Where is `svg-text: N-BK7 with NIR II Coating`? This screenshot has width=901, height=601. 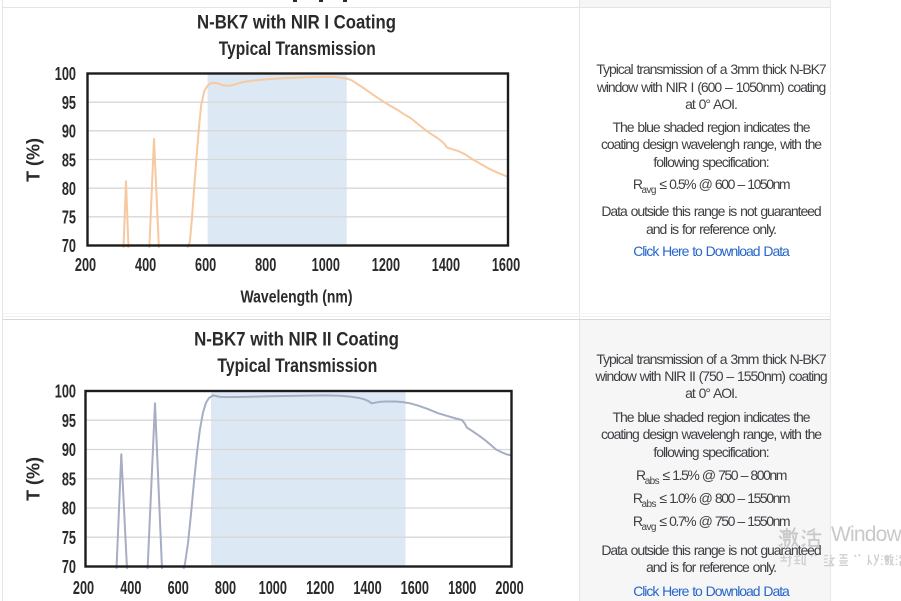
svg-text: N-BK7 with NIR II Coating is located at coordinates (296, 338).